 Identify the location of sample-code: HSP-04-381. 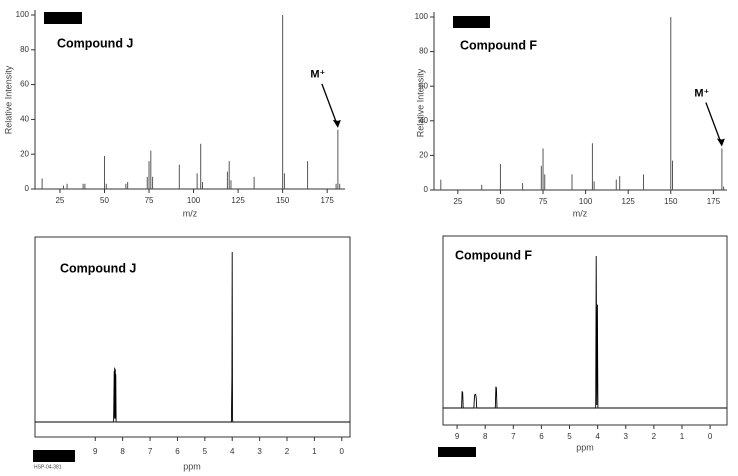
(48, 467).